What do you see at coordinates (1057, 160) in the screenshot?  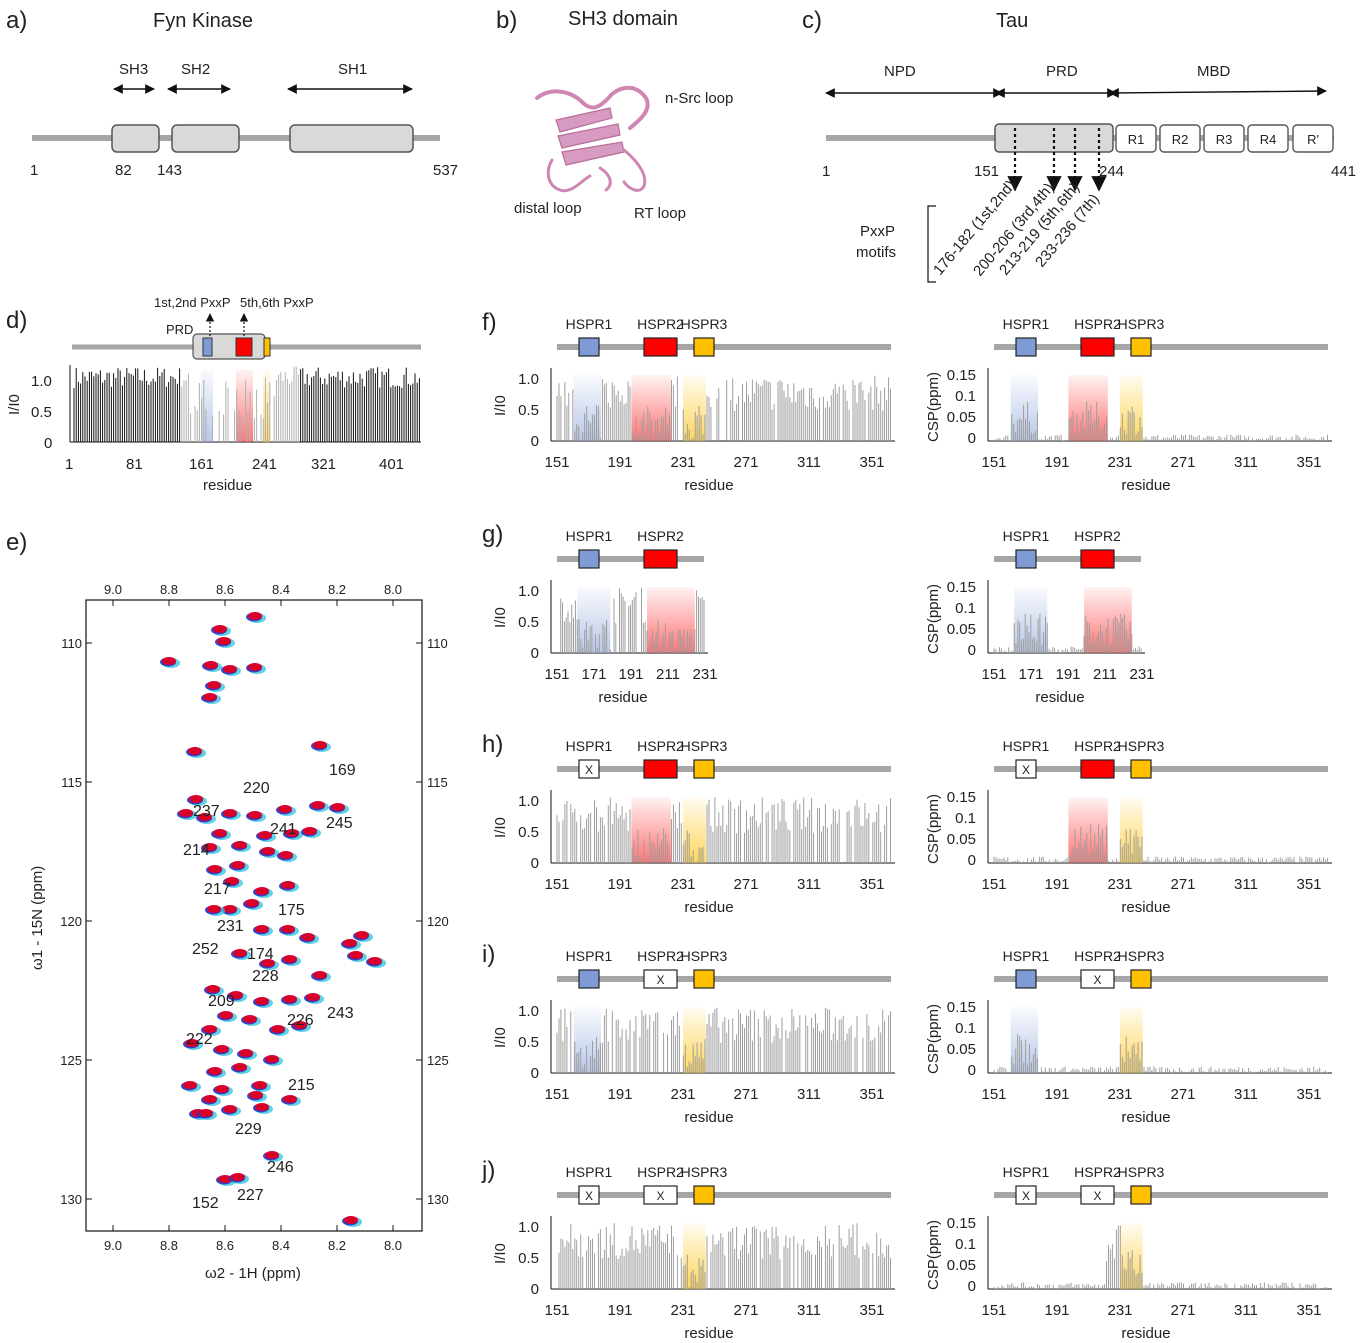 I see `pxxp-arrows` at bounding box center [1057, 160].